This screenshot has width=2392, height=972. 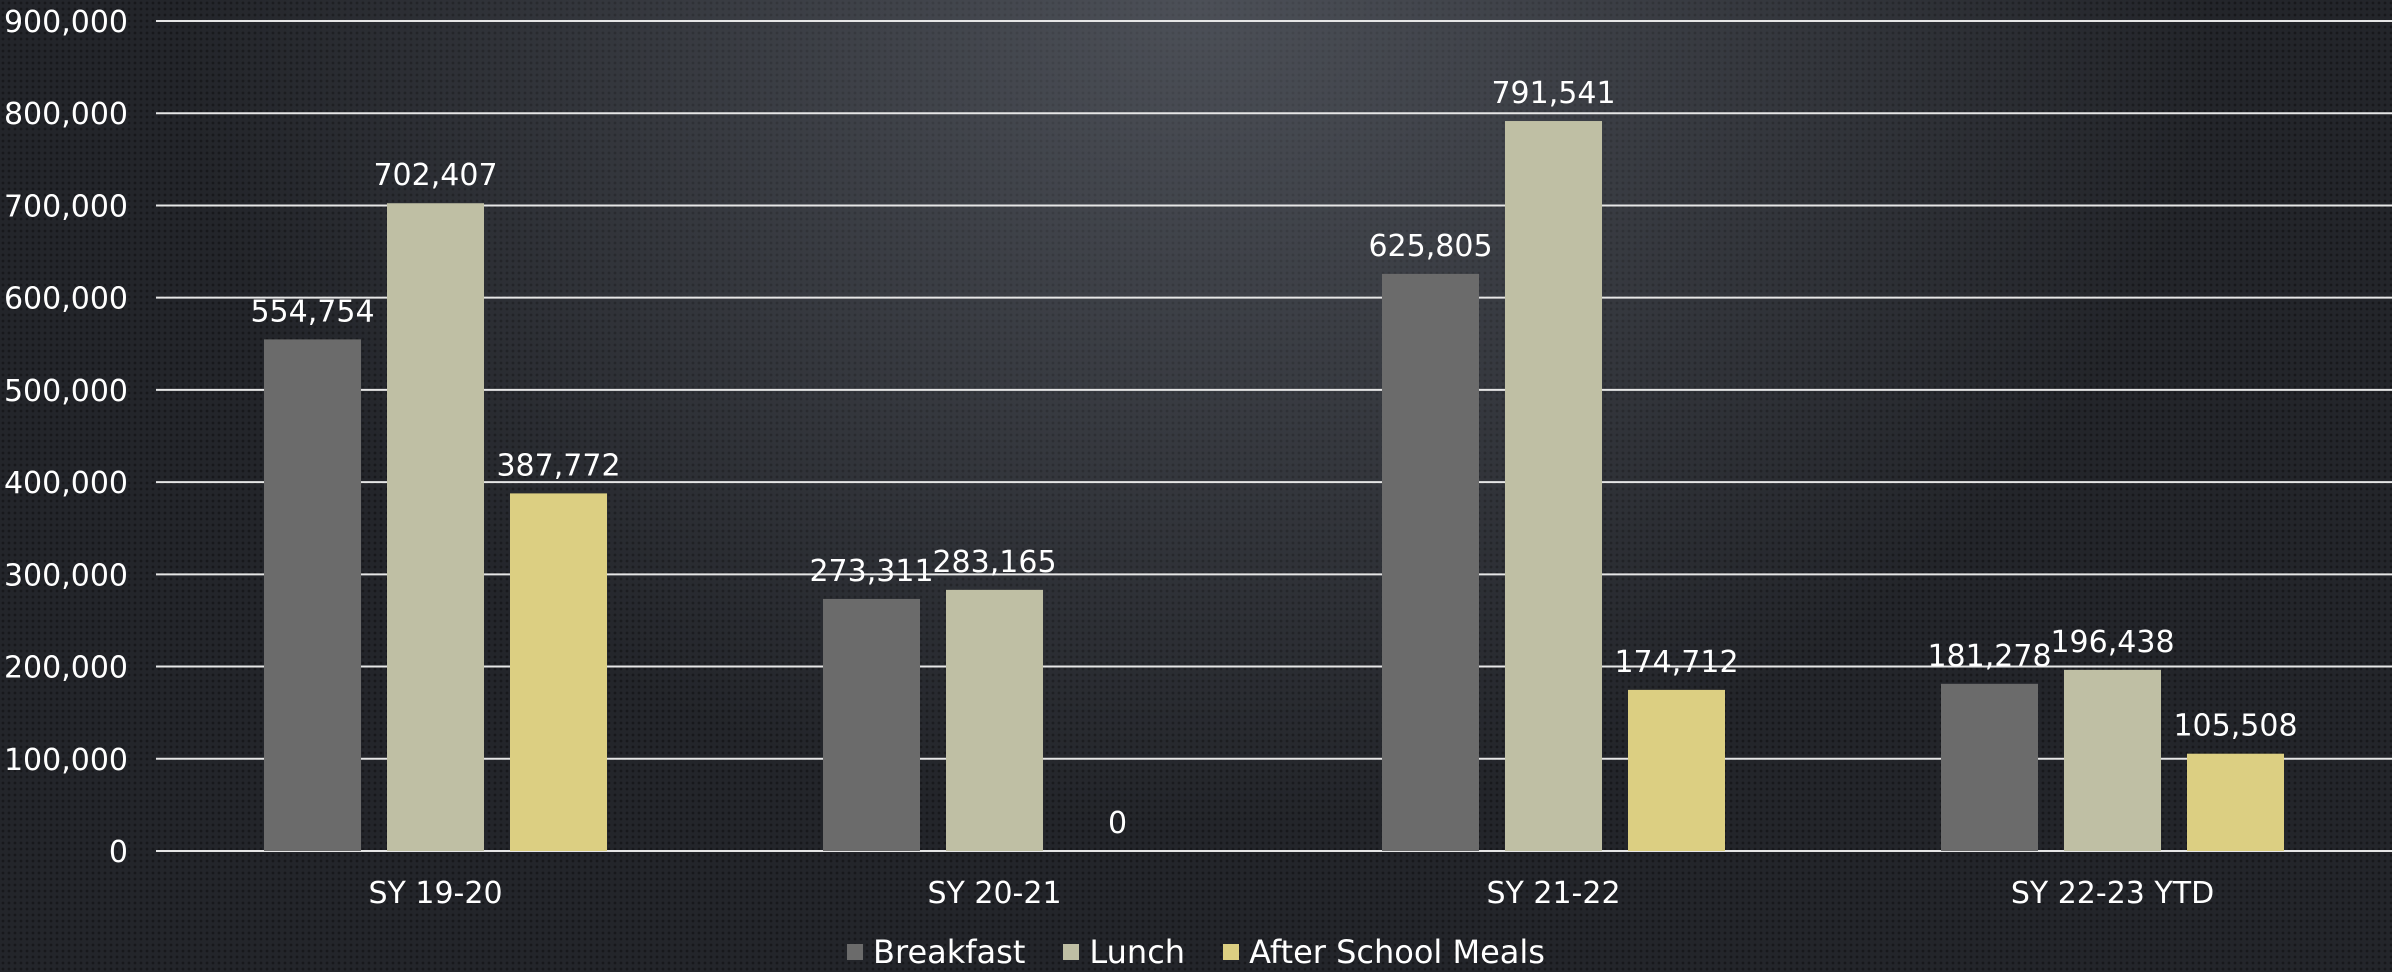 What do you see at coordinates (66, 391) in the screenshot?
I see `y-tick-label: 500,000` at bounding box center [66, 391].